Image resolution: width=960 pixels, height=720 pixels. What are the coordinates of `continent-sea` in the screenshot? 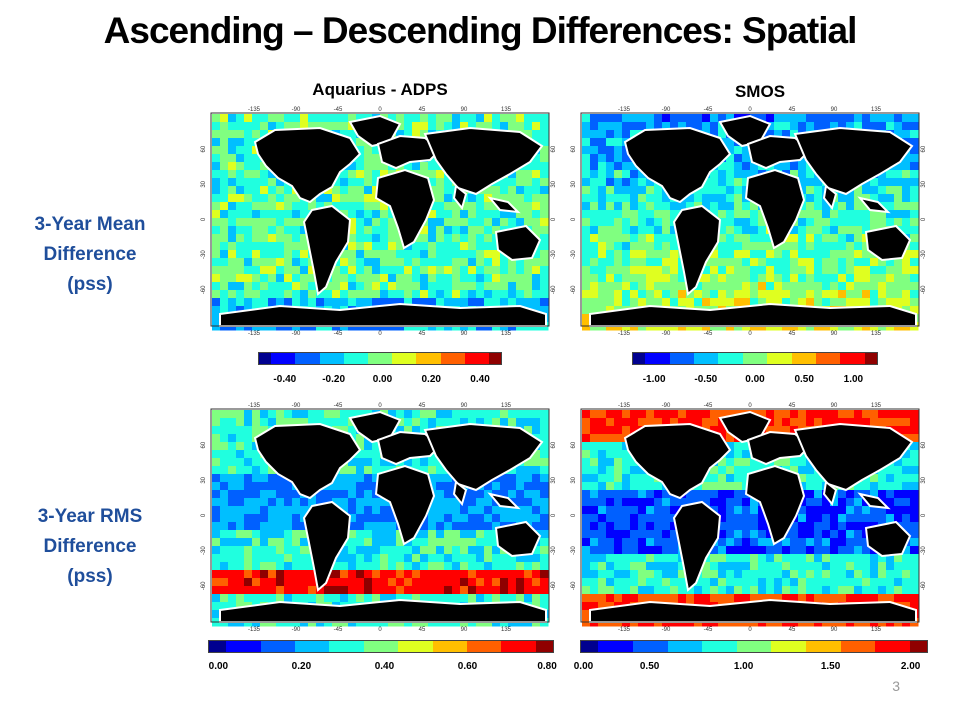 It's located at (874, 501).